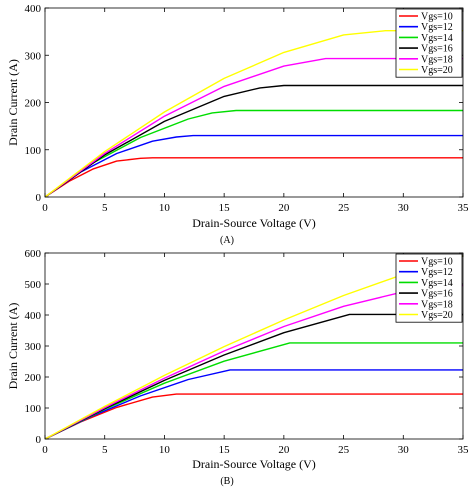 The image size is (474, 492). Describe the element at coordinates (33, 254) in the screenshot. I see `y-tick-label: 600` at that location.